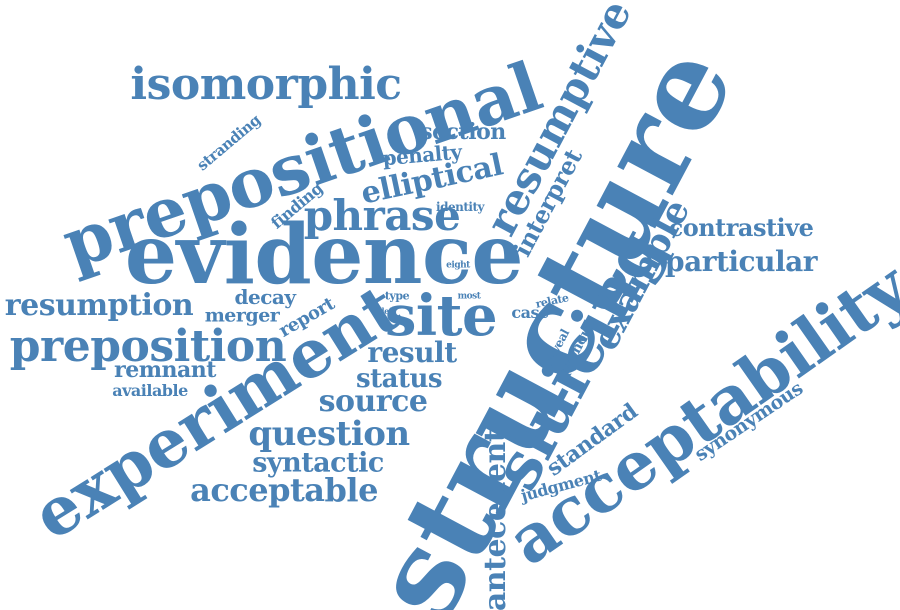  I want to click on word-penalty: penalty, so click(422, 155).